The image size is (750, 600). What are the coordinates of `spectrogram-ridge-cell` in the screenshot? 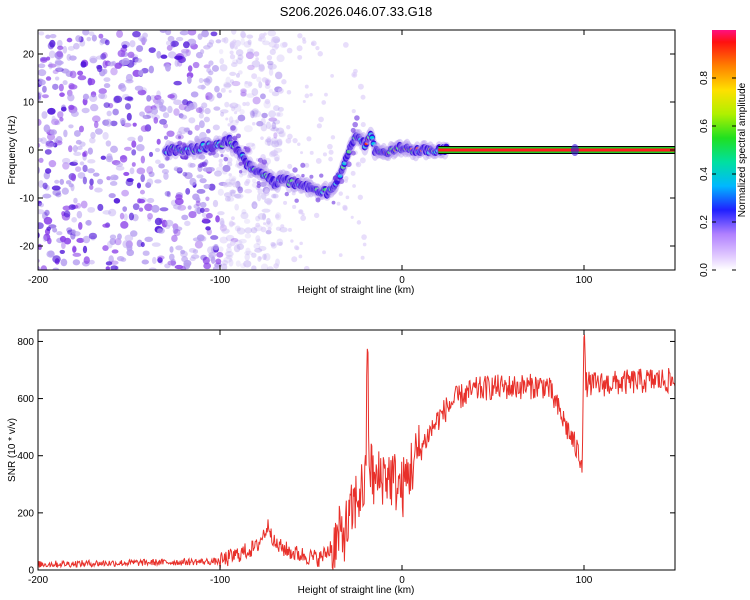 It's located at (235, 144).